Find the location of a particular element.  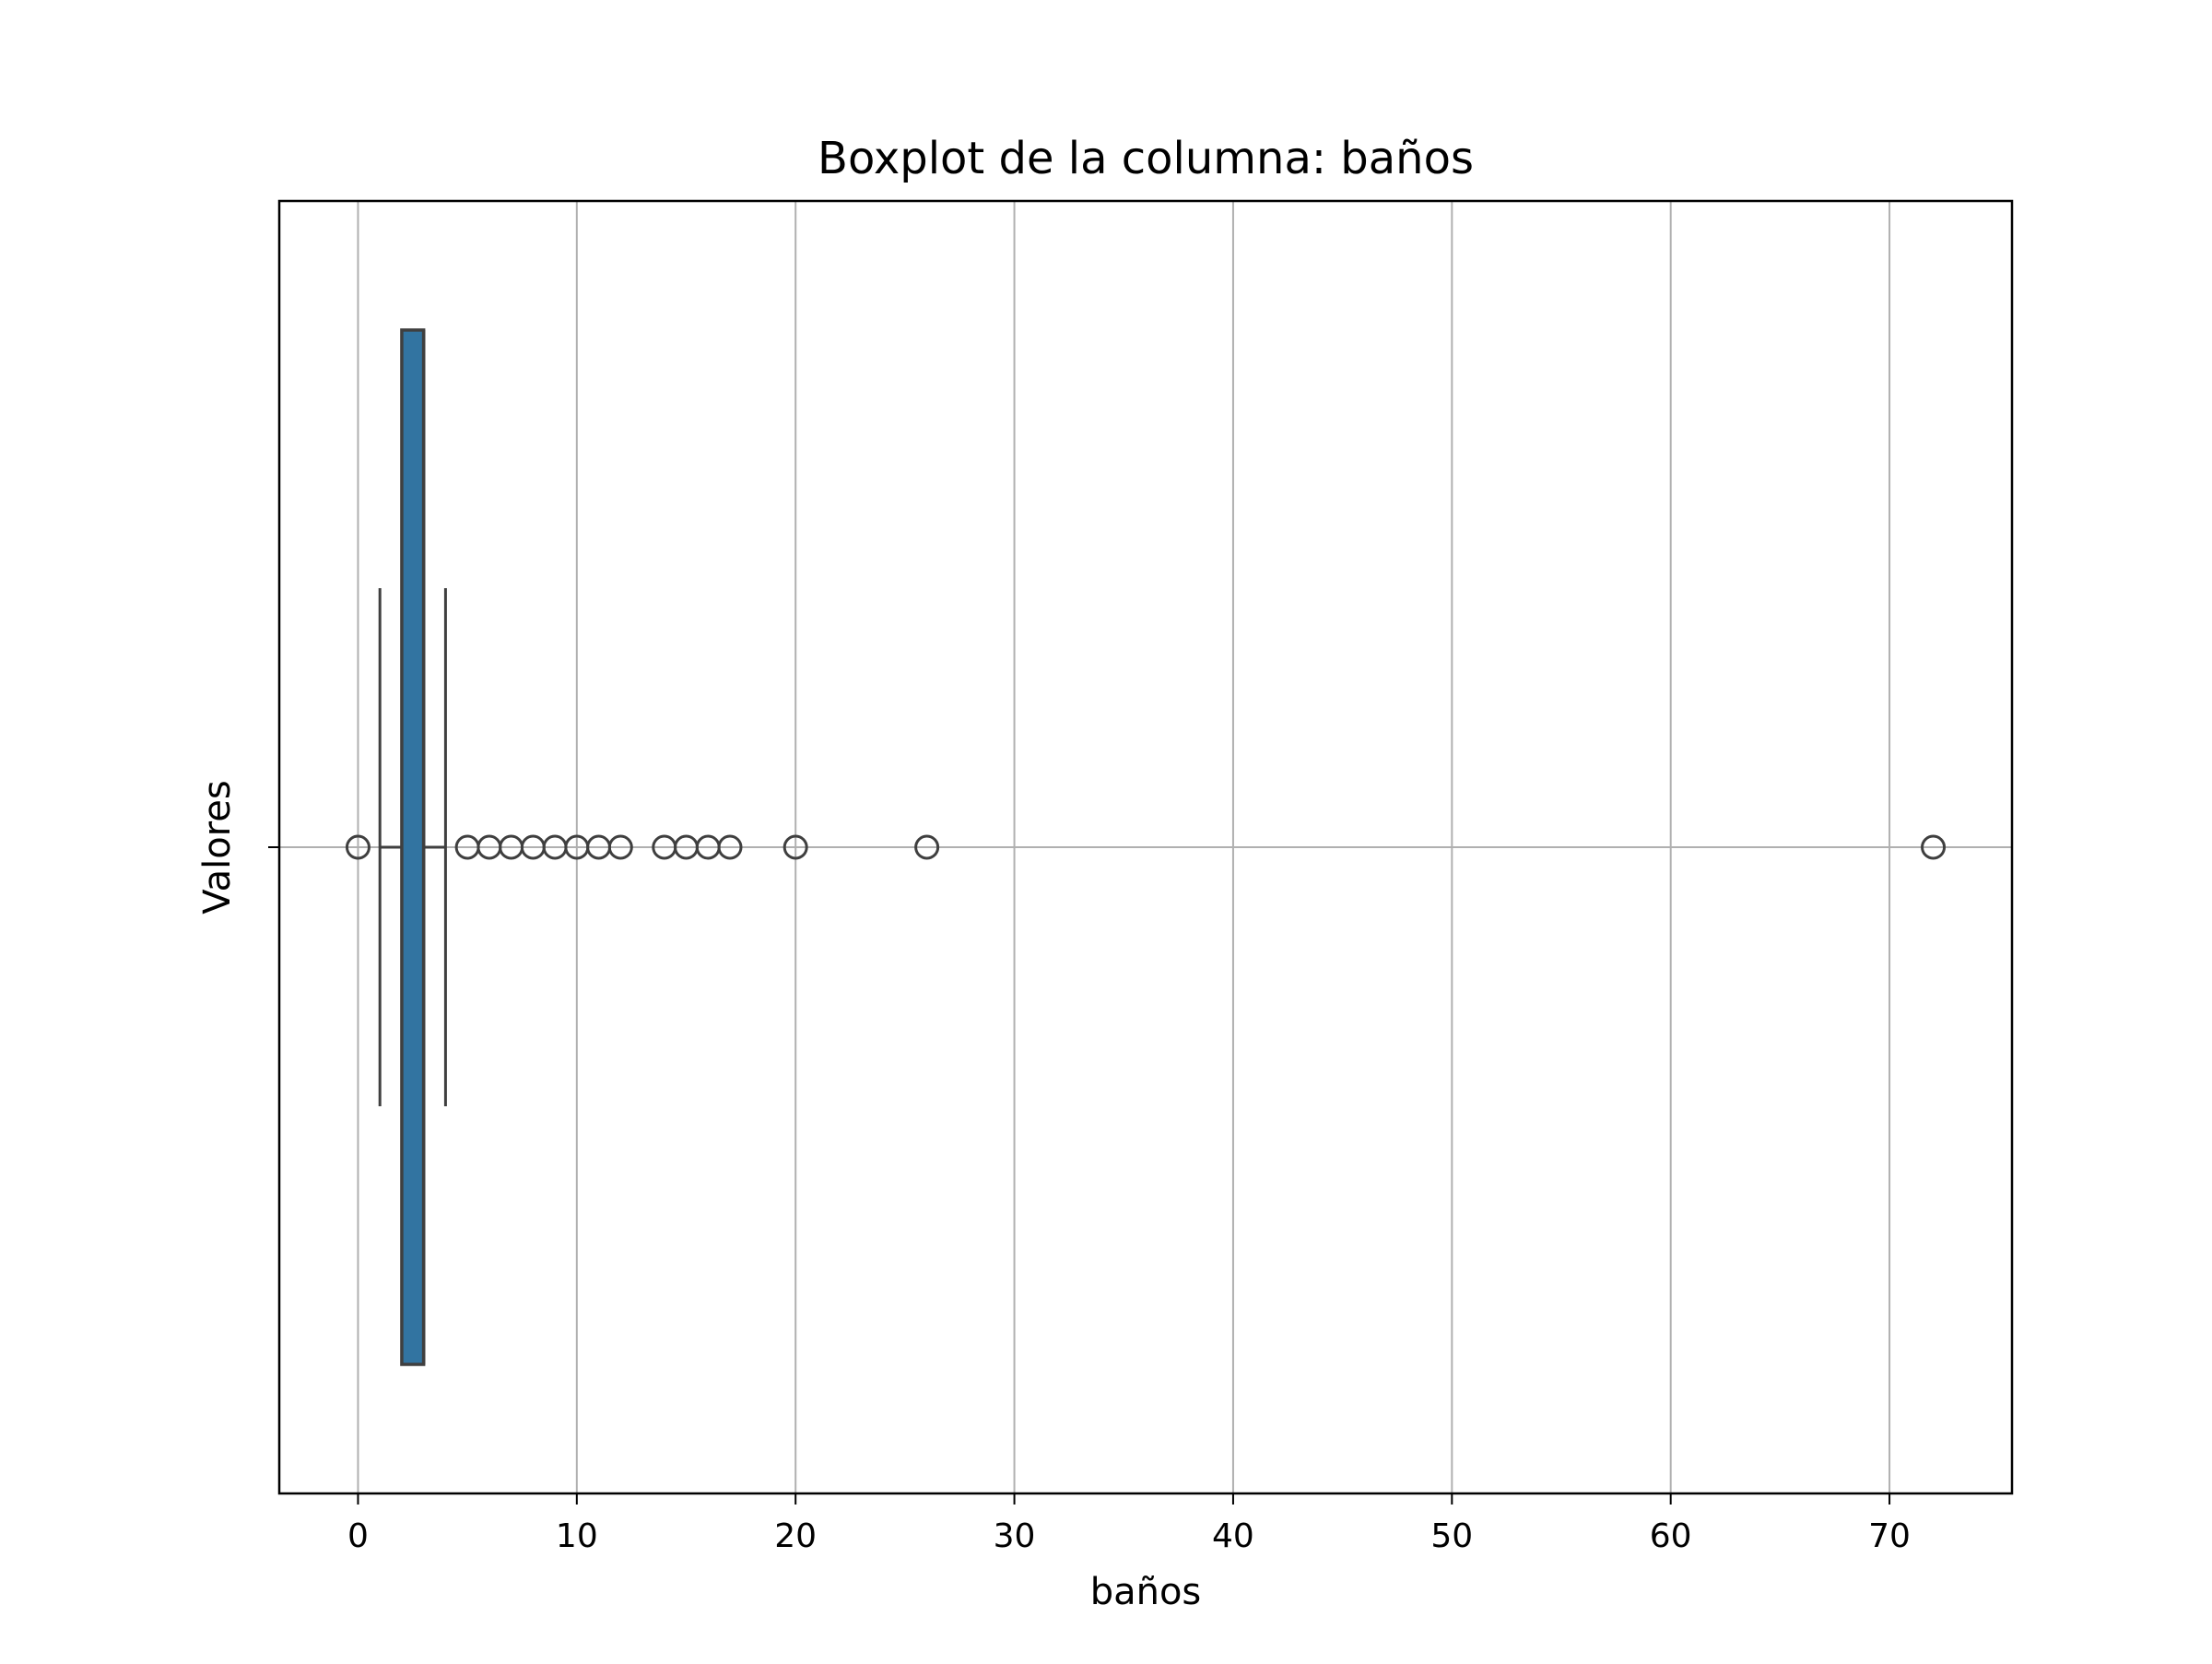

x-tick-label: 10 is located at coordinates (577, 1536).